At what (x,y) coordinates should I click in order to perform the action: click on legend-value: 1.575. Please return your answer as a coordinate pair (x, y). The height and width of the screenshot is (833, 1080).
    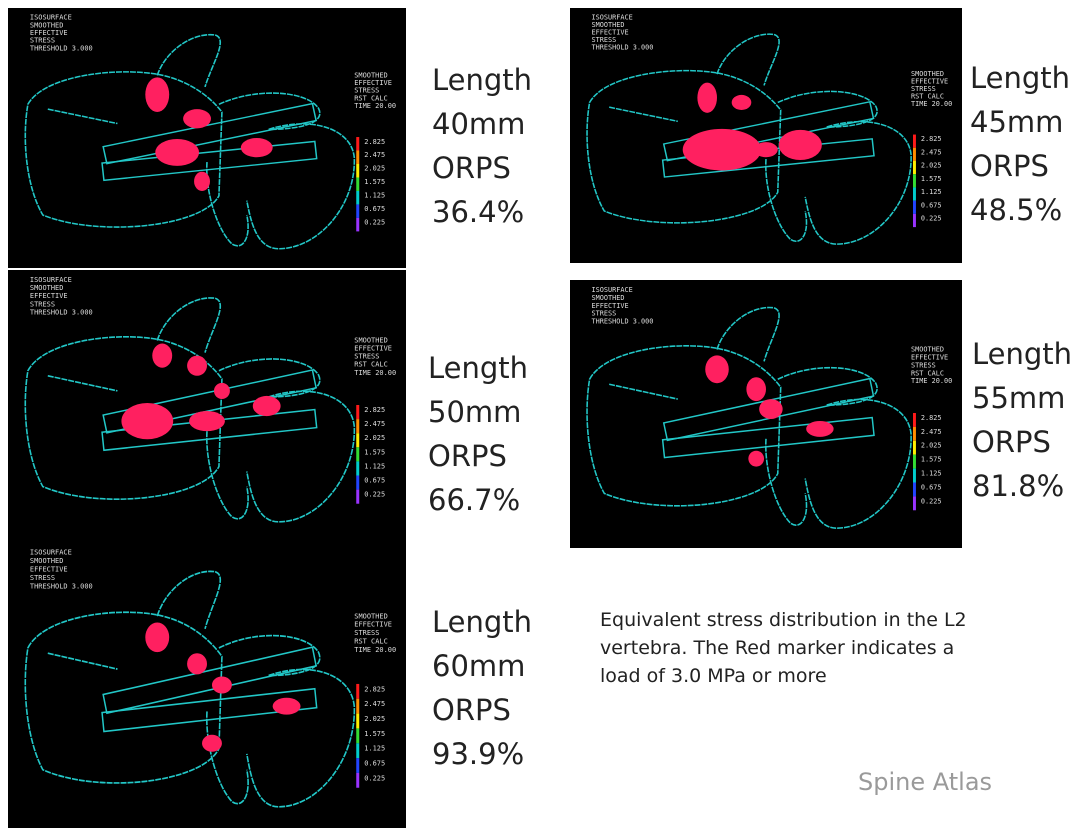
    Looking at the image, I should click on (374, 182).